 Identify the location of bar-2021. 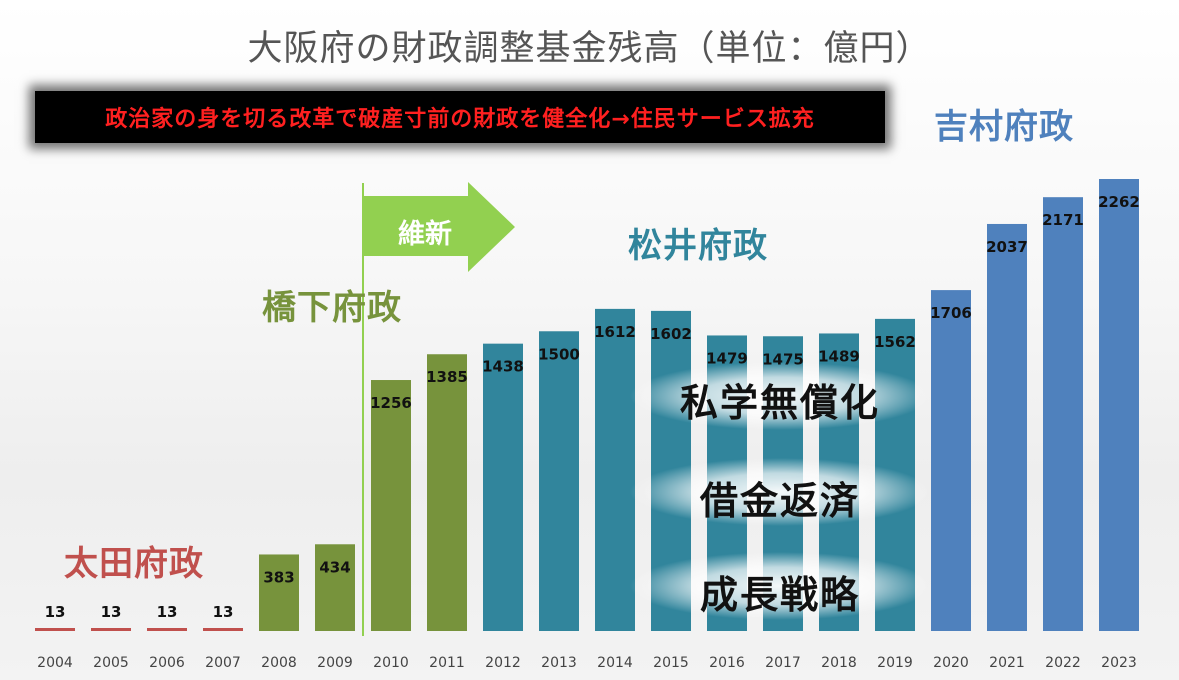
(1007, 427).